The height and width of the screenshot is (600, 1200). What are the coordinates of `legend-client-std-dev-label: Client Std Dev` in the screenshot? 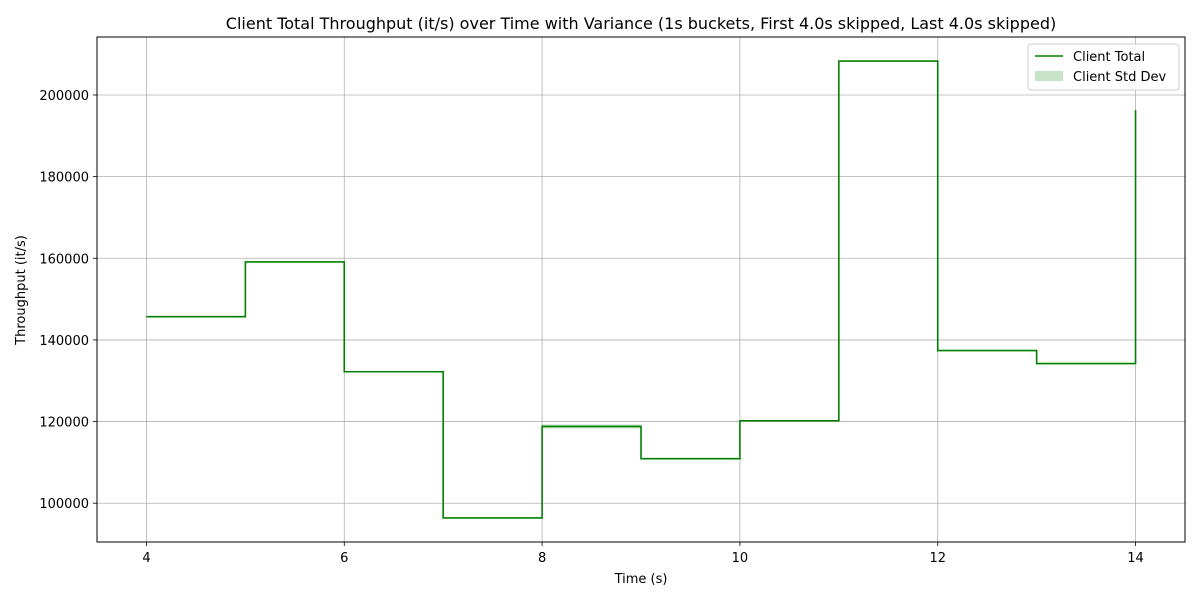 It's located at (1120, 77).